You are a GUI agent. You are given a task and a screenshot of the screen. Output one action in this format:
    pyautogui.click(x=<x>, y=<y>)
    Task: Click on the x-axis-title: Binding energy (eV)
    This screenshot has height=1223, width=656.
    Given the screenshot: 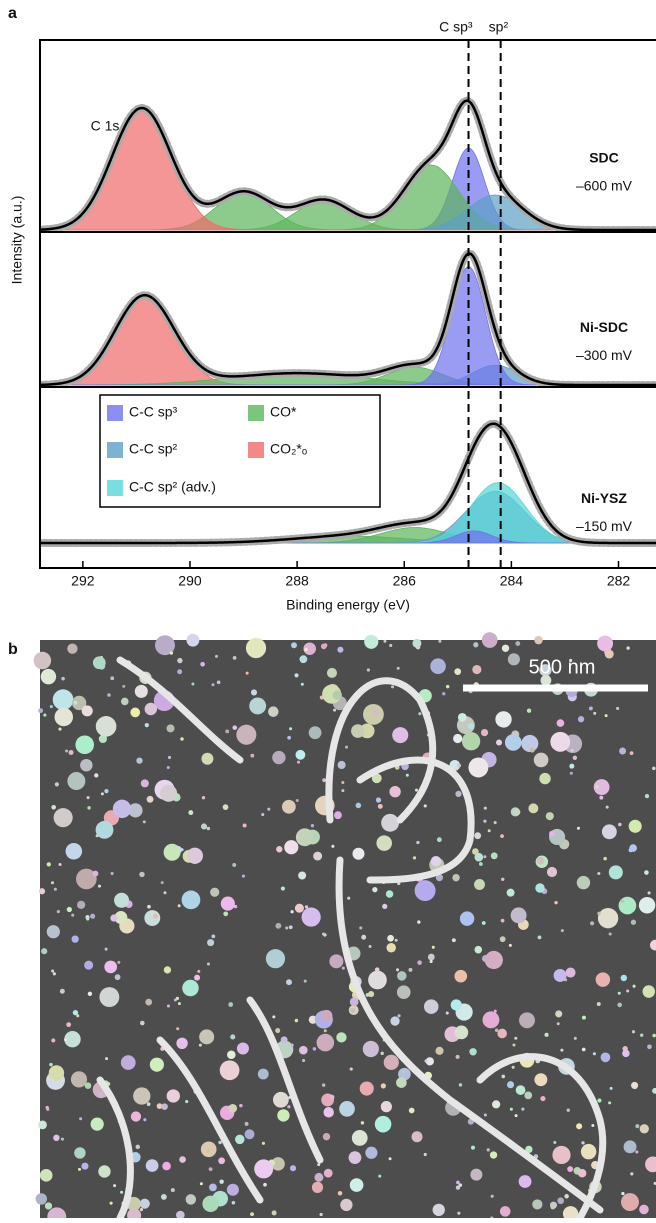 What is the action you would take?
    pyautogui.click(x=348, y=605)
    